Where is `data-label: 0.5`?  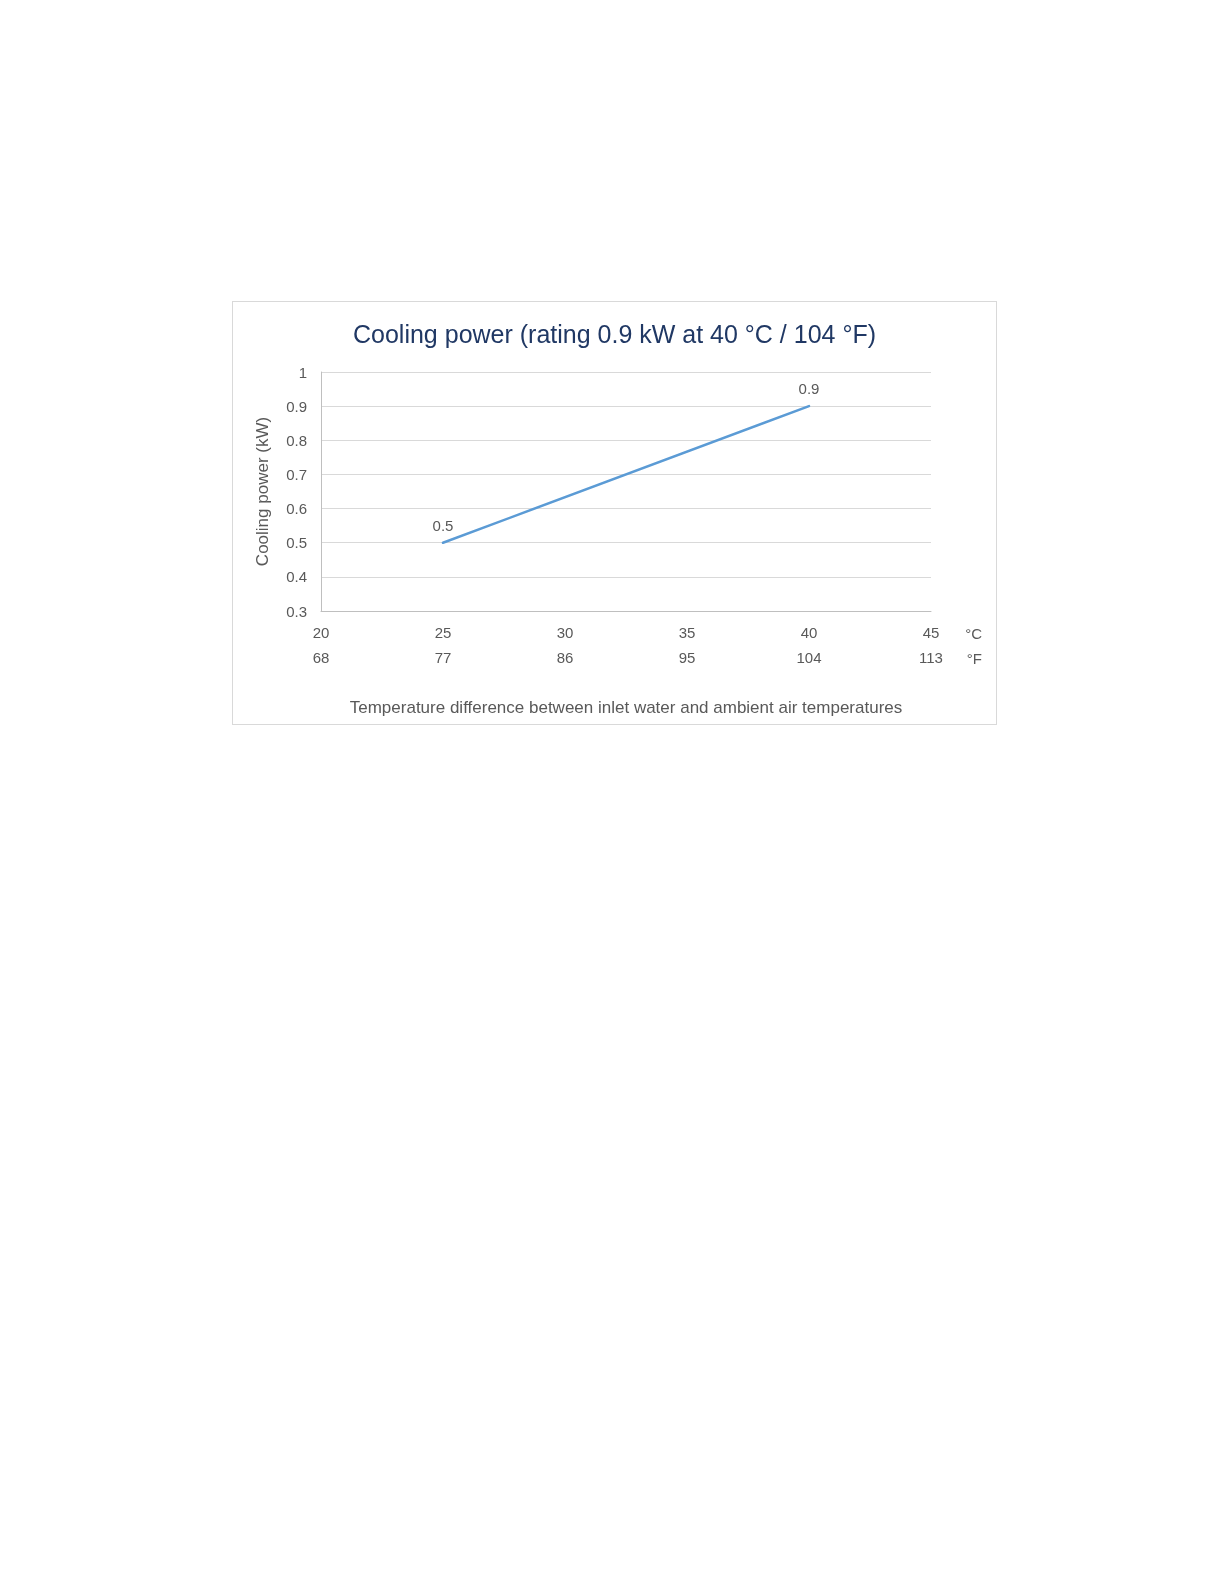
data-label: 0.5 is located at coordinates (443, 525).